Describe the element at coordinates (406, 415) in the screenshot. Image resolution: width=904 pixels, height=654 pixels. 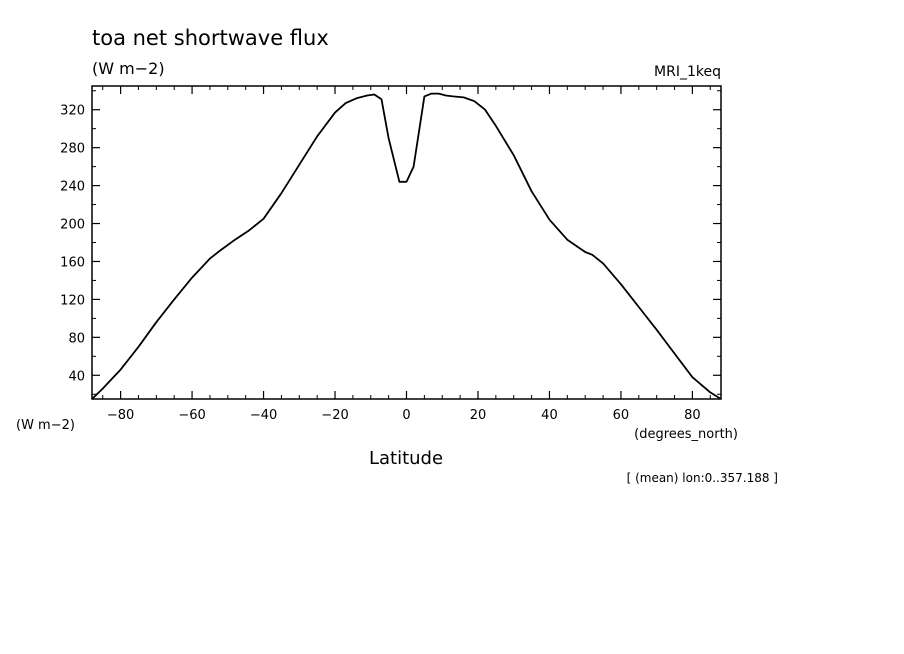
I see `x-tick-label: 0` at that location.